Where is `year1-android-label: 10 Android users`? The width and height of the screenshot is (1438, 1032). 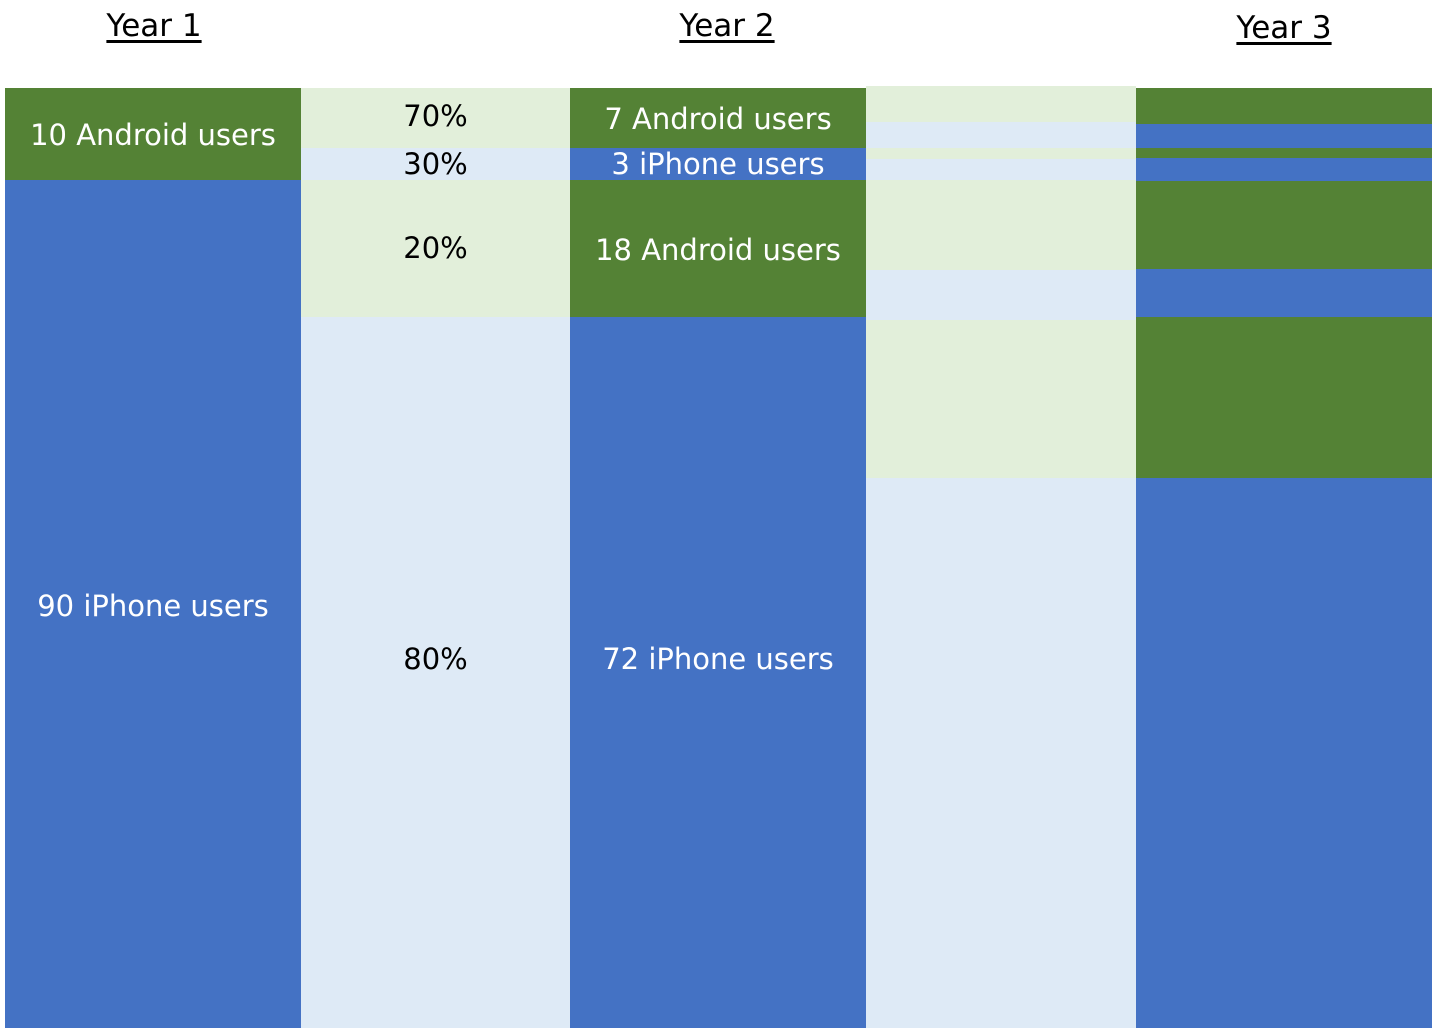 year1-android-label: 10 Android users is located at coordinates (153, 135).